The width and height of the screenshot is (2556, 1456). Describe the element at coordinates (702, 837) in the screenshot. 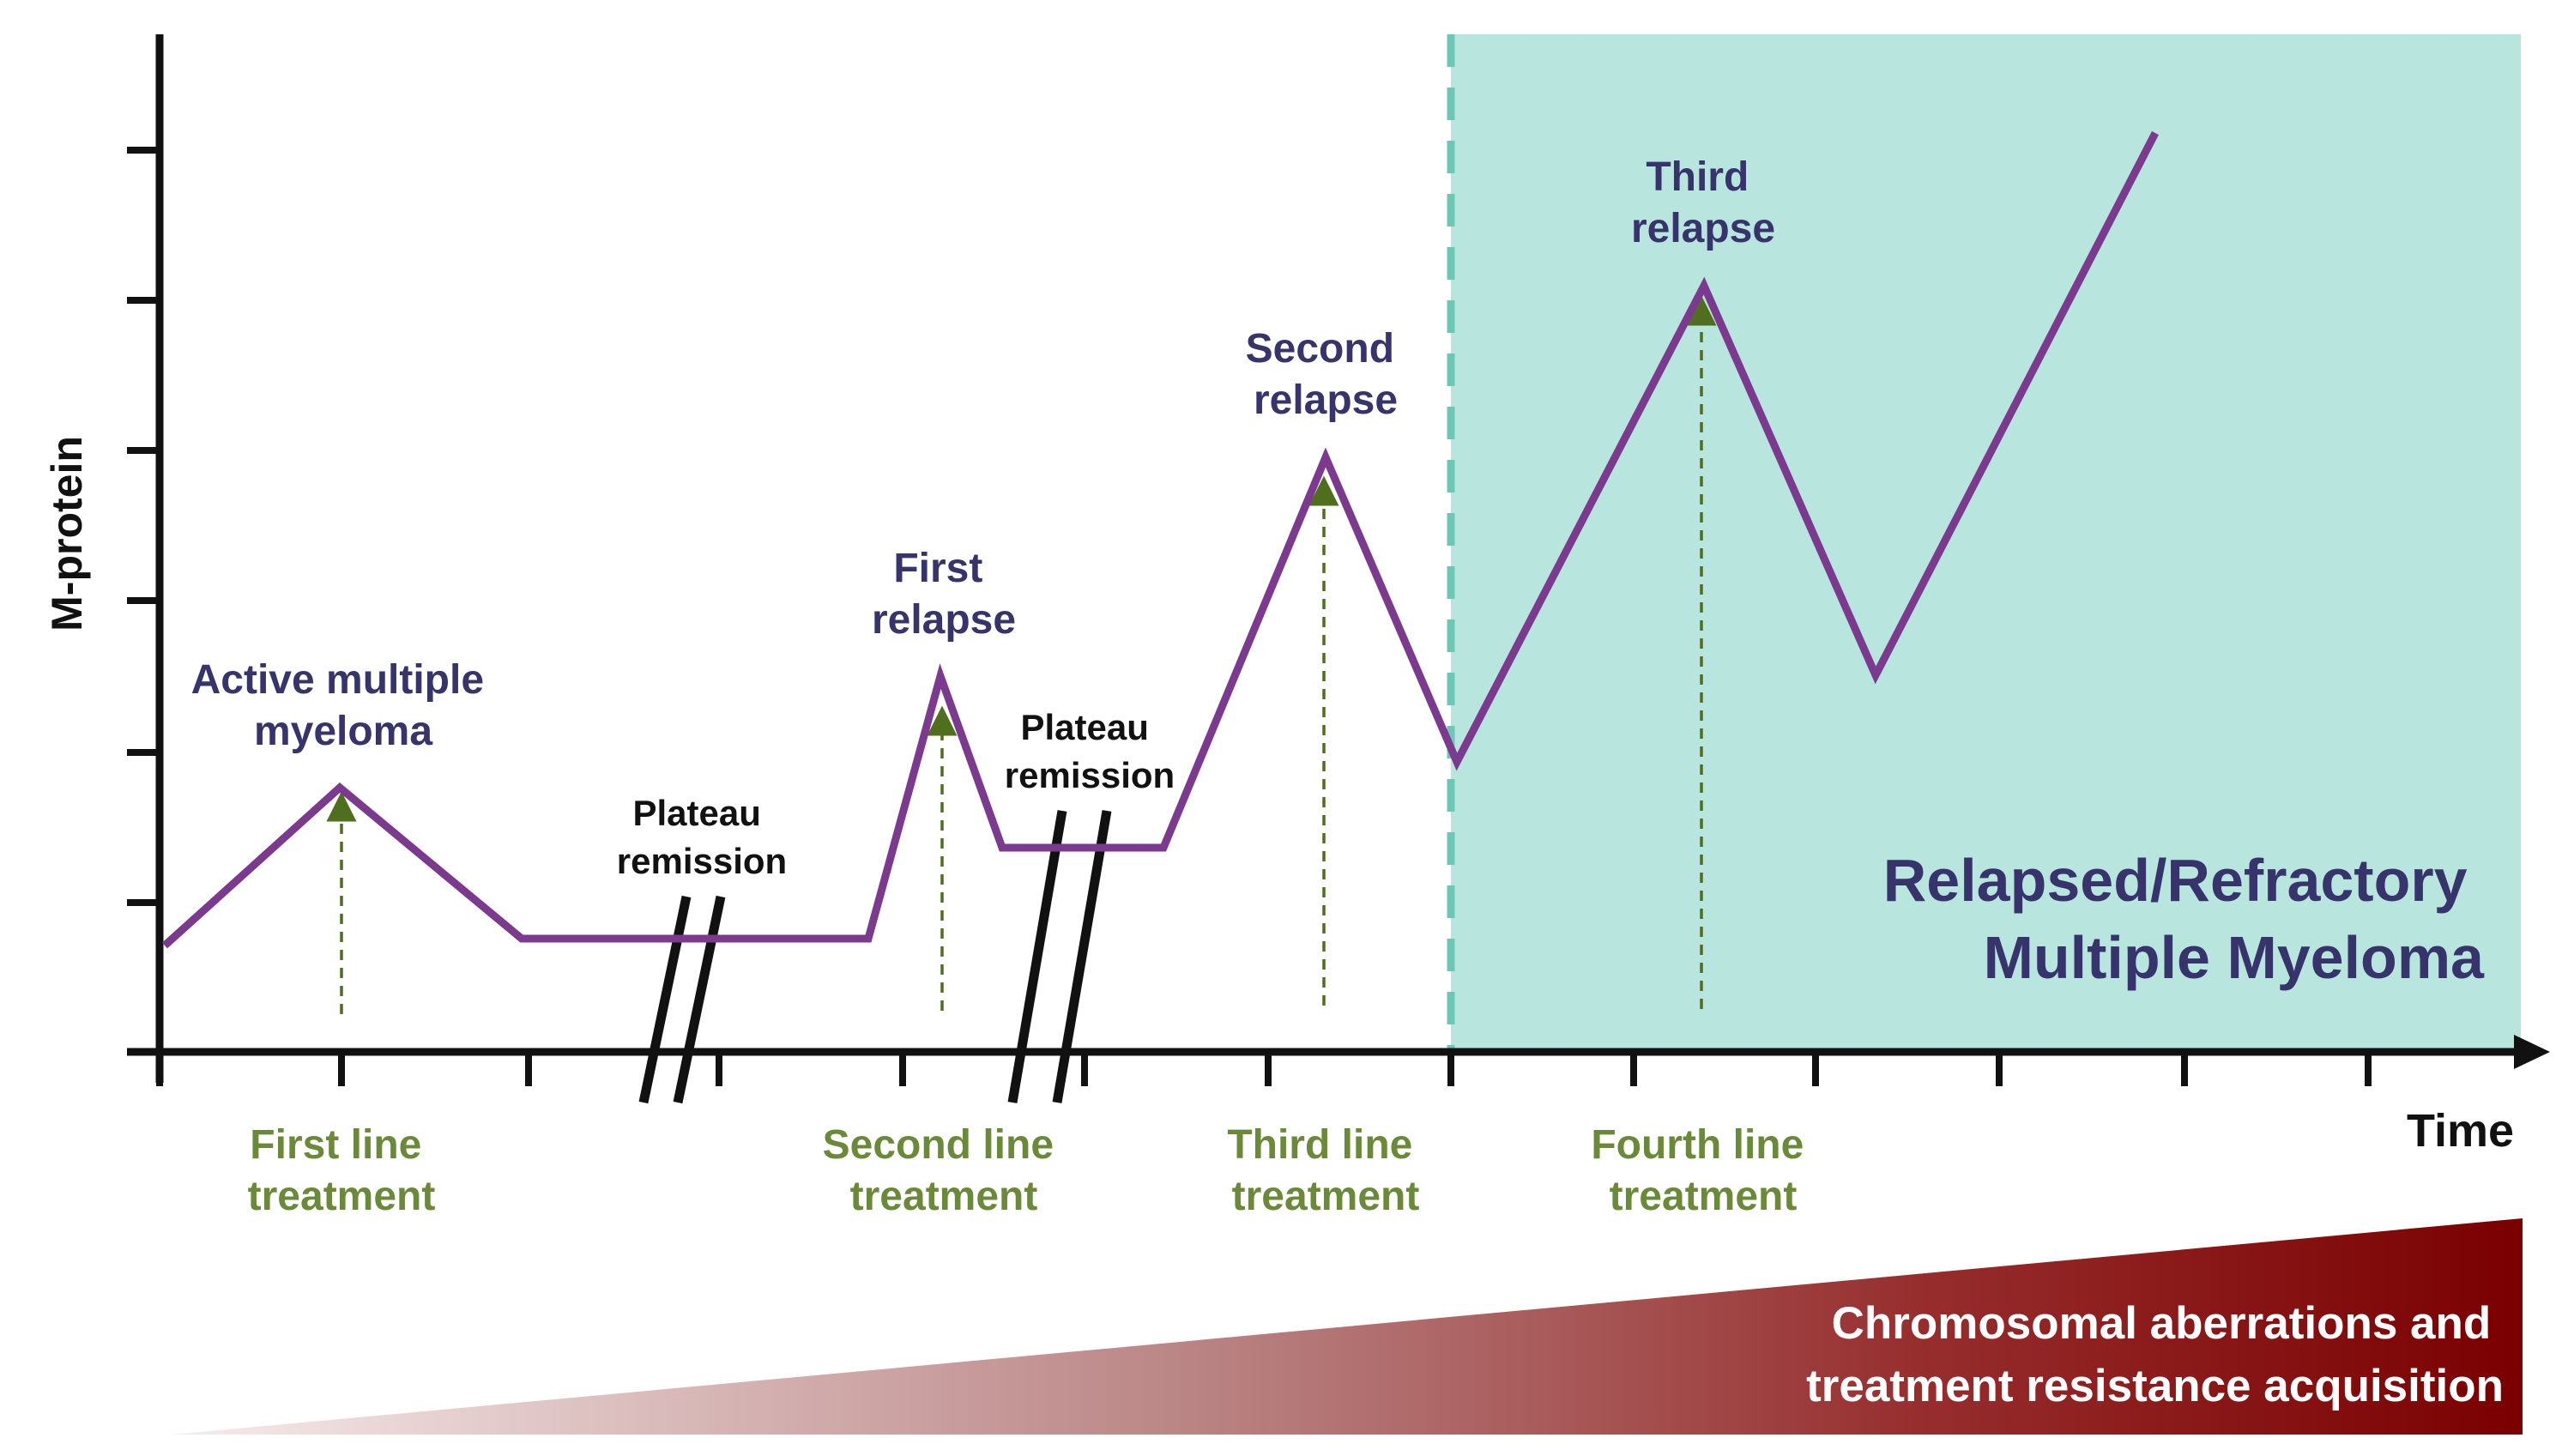

I see `plateau-remission-label-1: Plateau remission` at that location.